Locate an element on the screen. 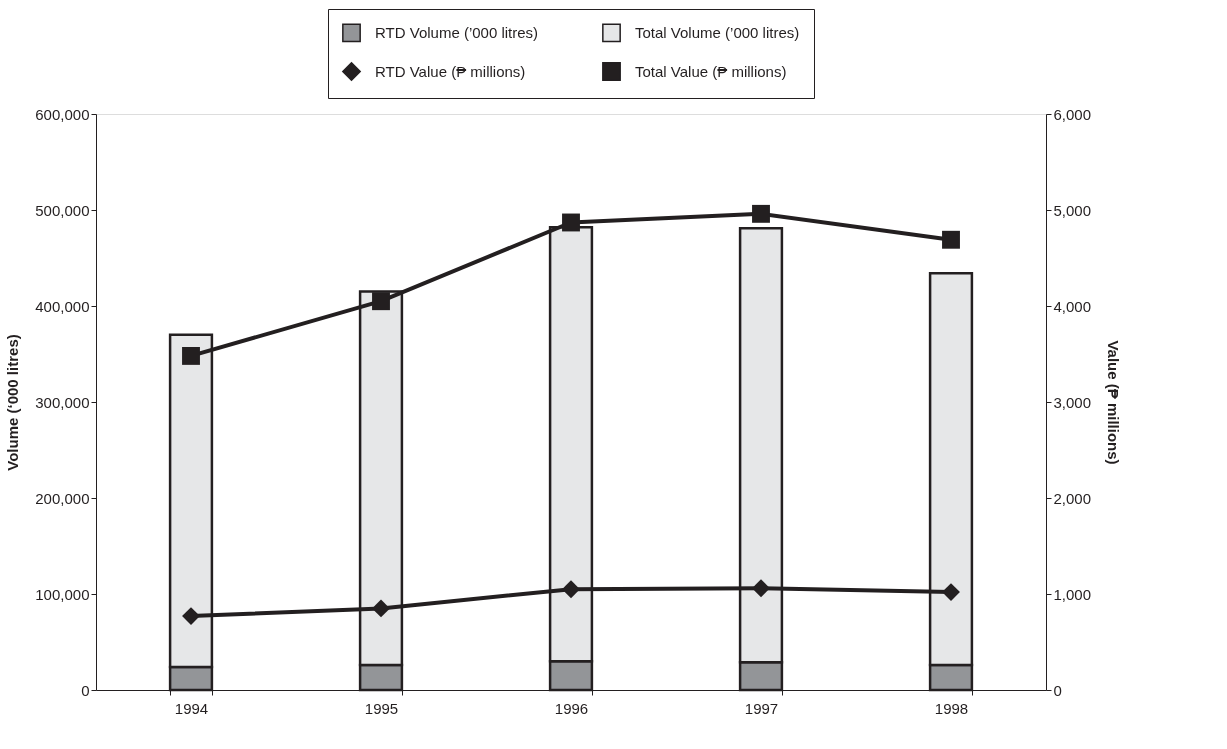 The width and height of the screenshot is (1227, 749). y2-tick-label: 1,000 is located at coordinates (1072, 594).